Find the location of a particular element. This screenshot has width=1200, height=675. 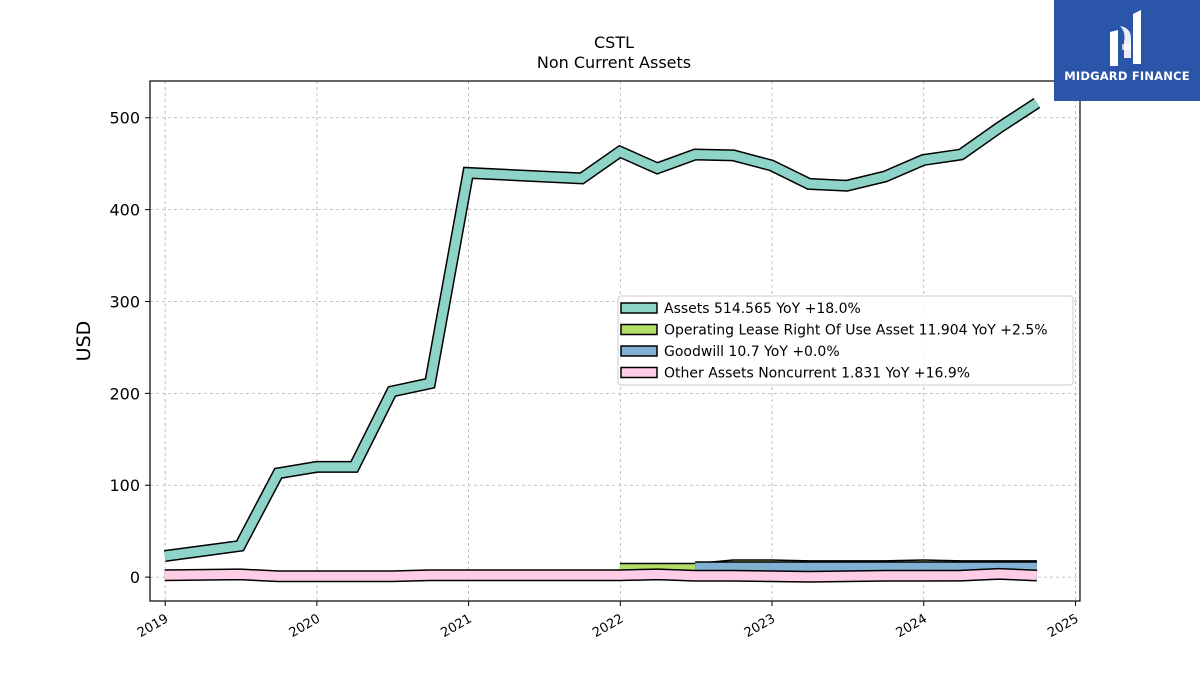

x-tick-label: 2025 is located at coordinates (1063, 626).